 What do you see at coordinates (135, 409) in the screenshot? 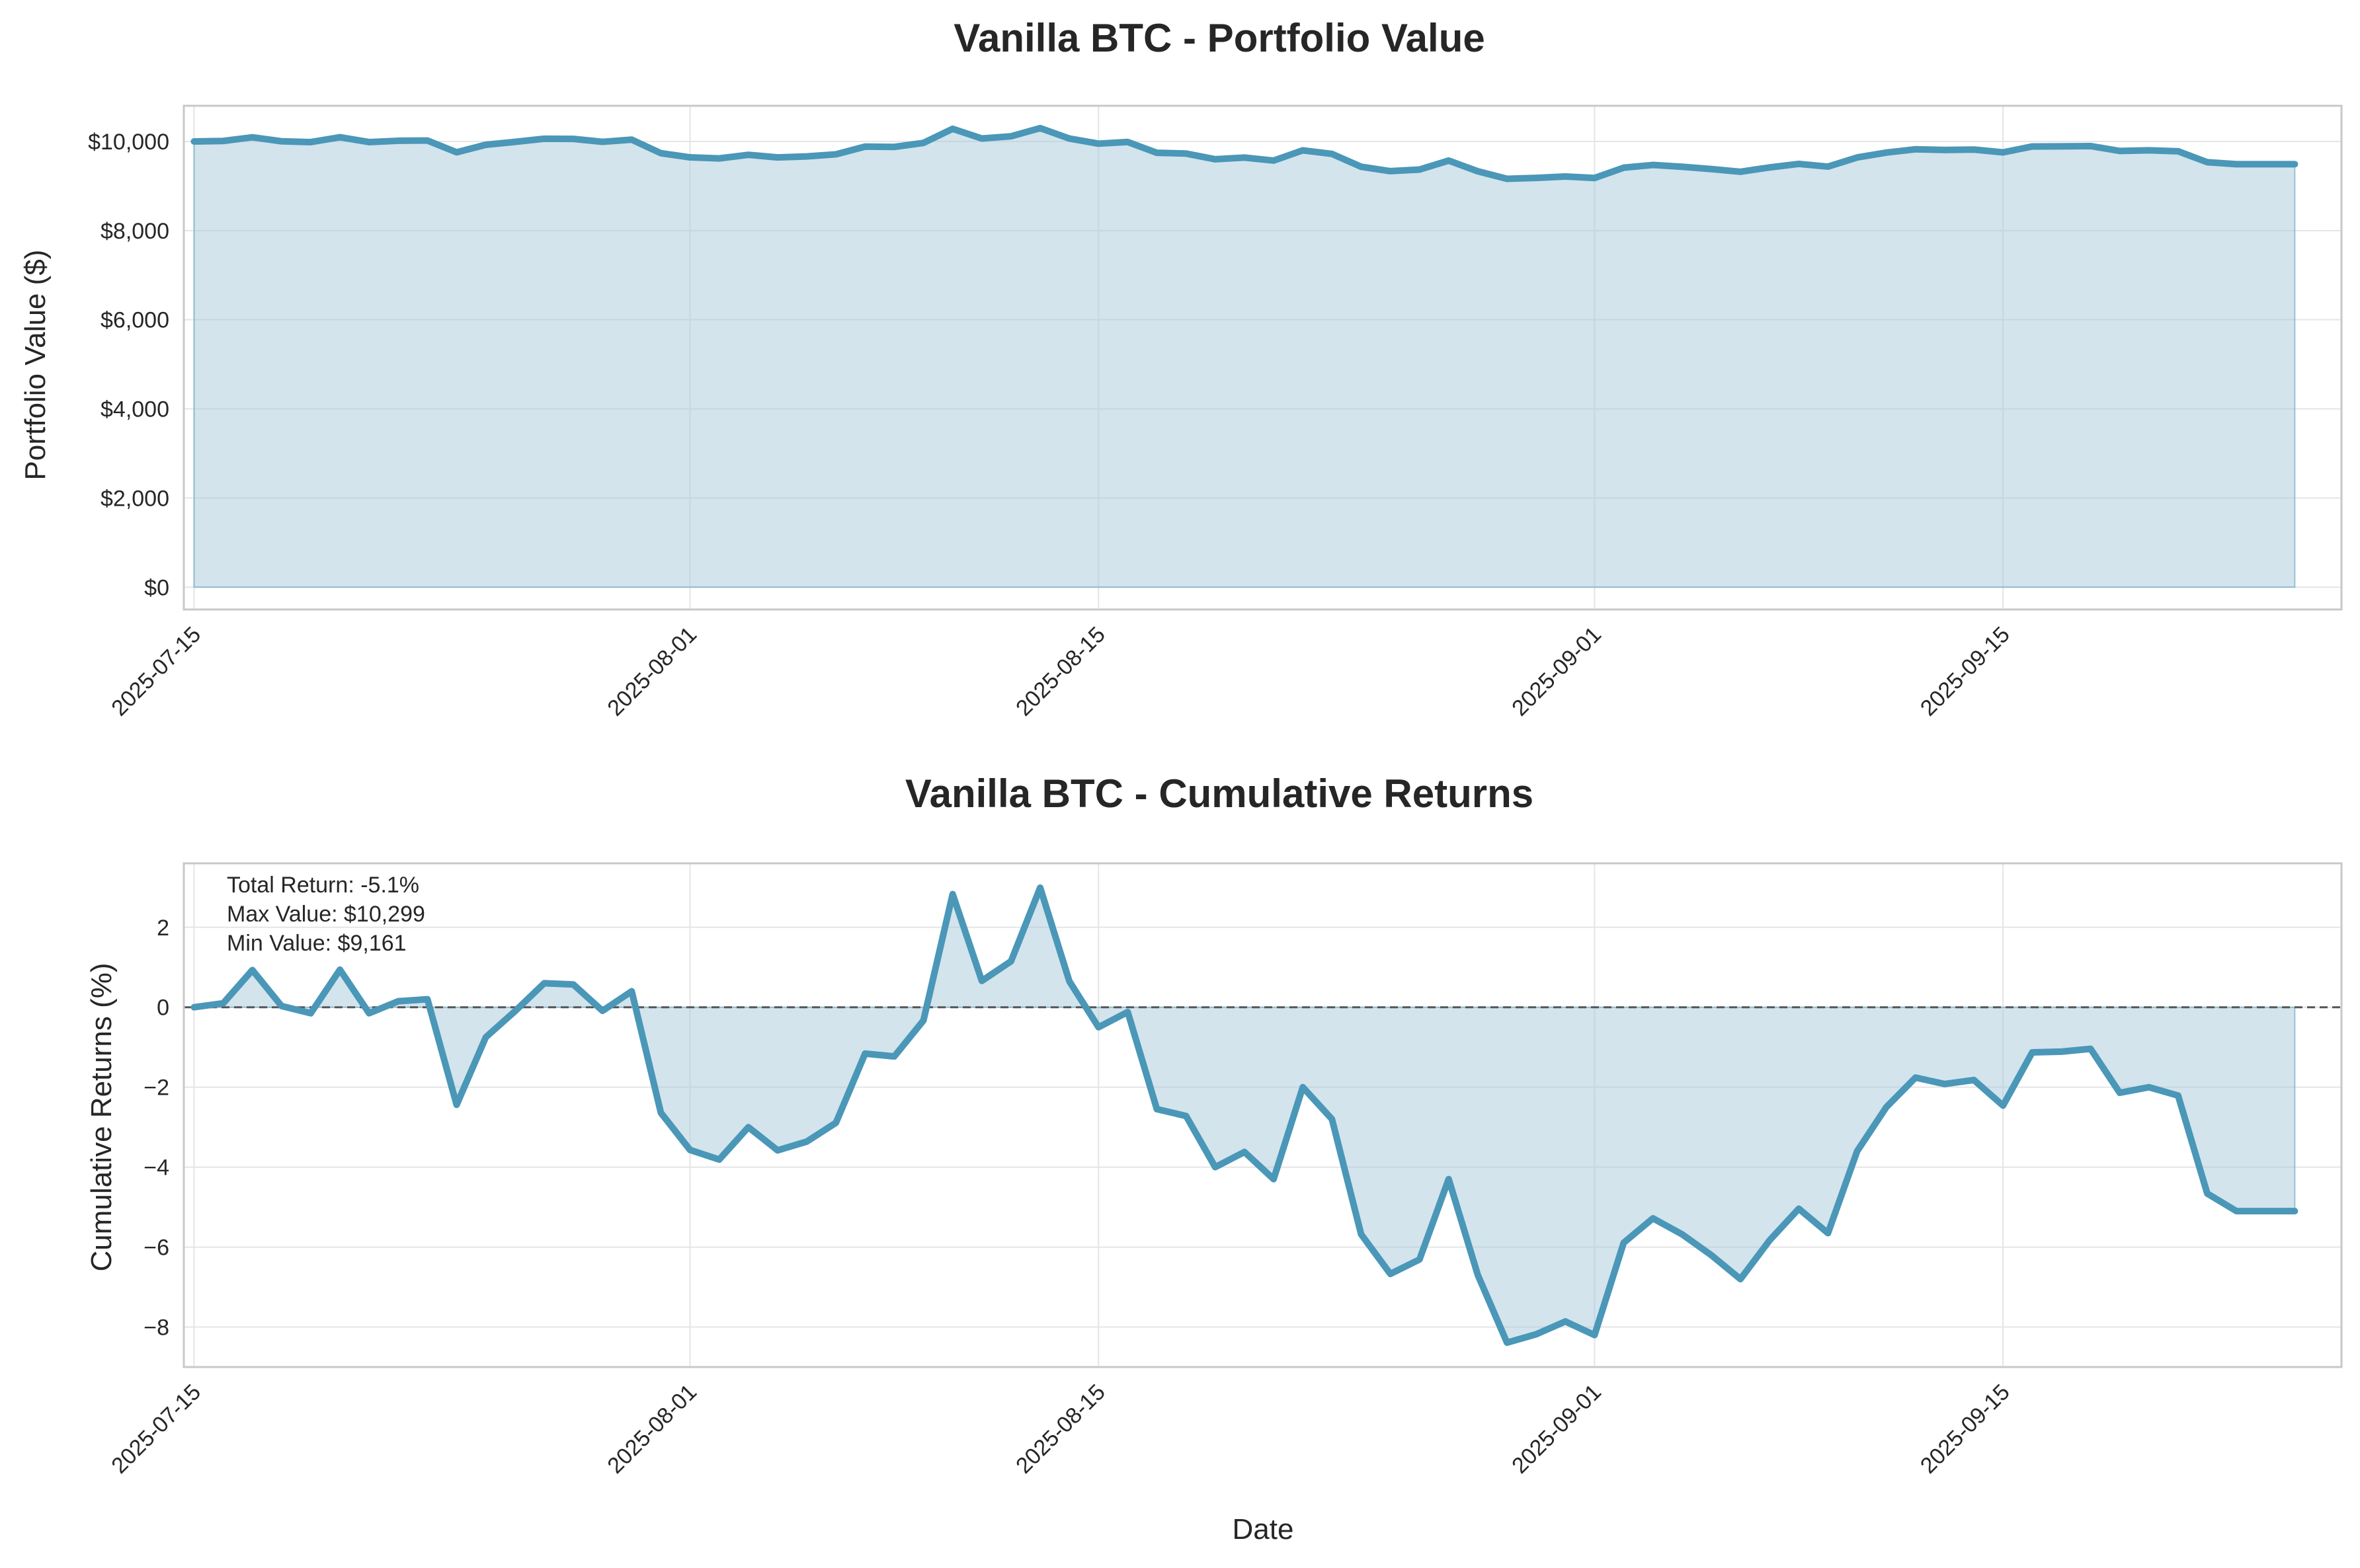
I see `y-tick-label: $4,000` at bounding box center [135, 409].